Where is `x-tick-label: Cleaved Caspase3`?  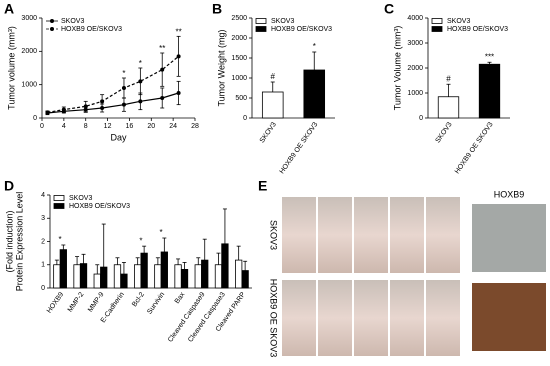
x-tick-label: Cleaved Caspase3 is located at coordinates (207, 317).